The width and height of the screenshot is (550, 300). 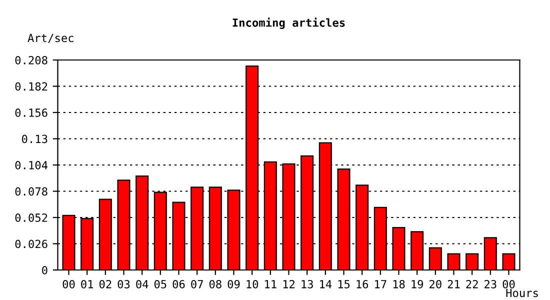 I want to click on y-tick-label: 0.078, so click(x=31, y=191).